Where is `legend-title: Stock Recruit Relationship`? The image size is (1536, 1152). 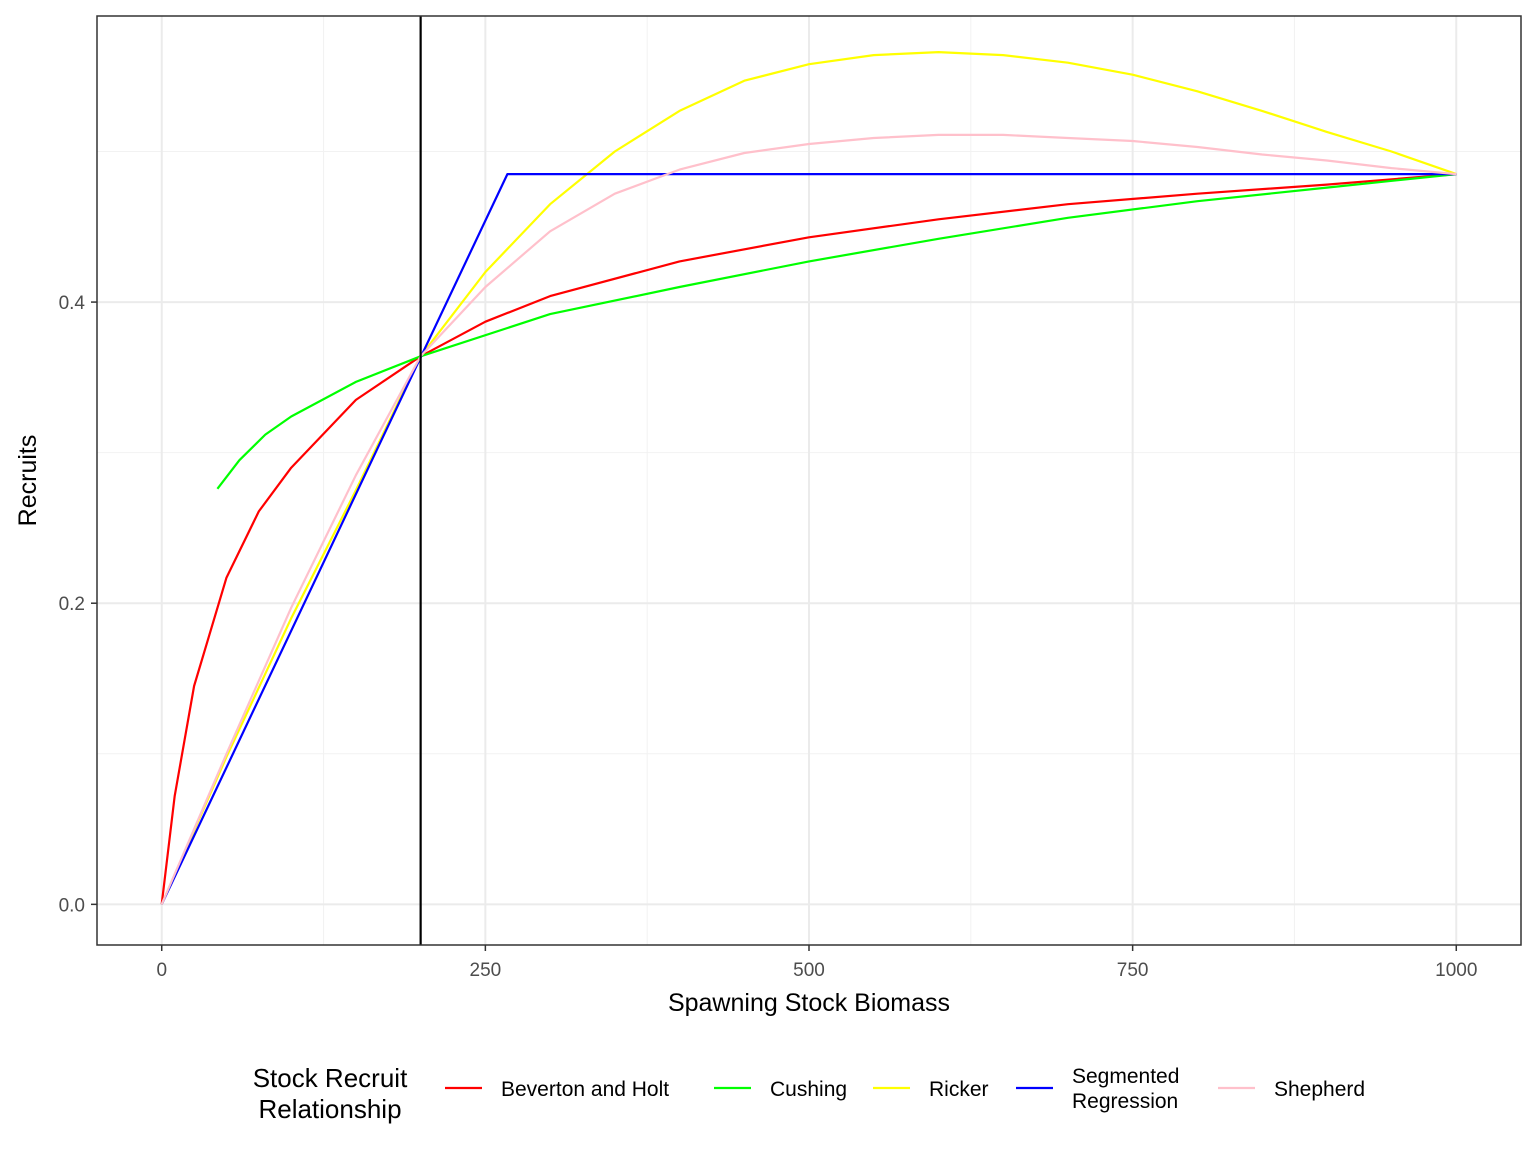
legend-title: Stock Recruit Relationship is located at coordinates (330, 1093).